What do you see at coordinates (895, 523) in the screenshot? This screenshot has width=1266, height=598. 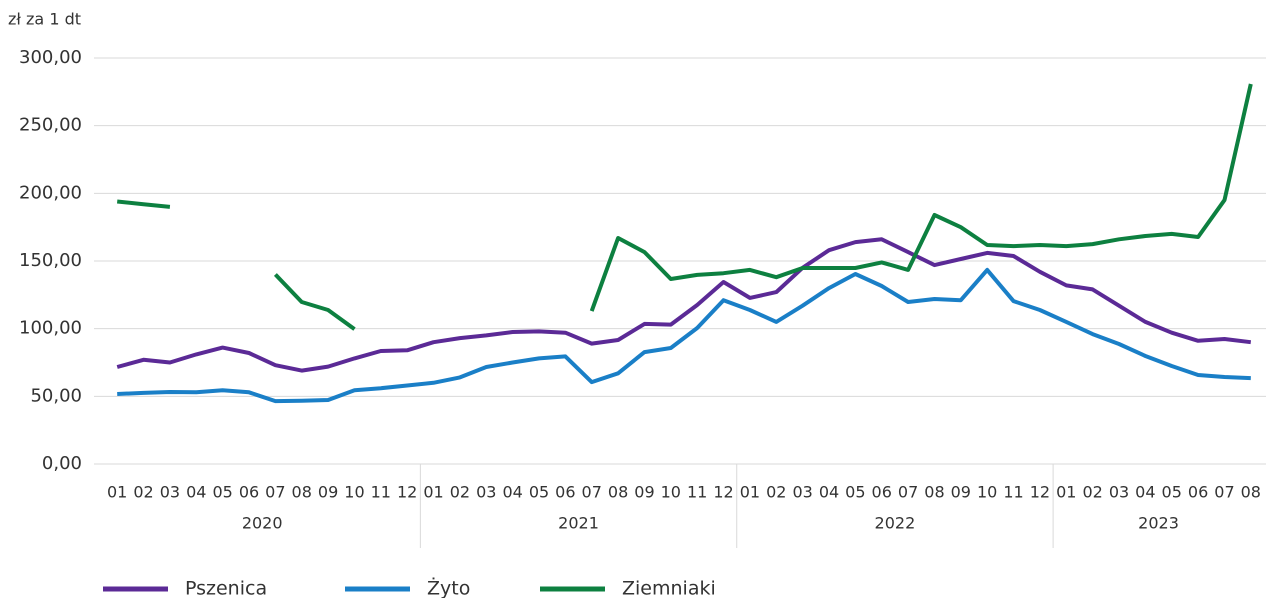 I see `group-label: 2022` at bounding box center [895, 523].